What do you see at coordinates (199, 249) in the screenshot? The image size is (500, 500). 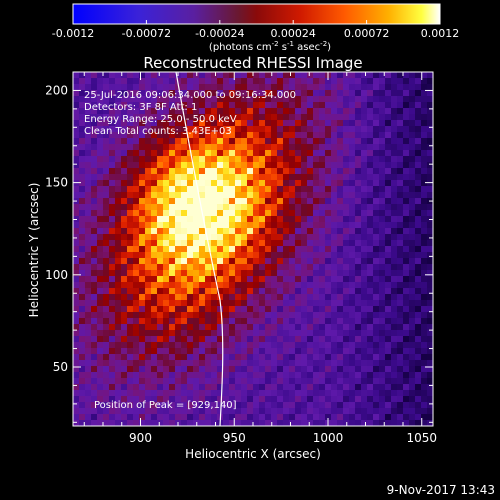 I see `solar-limb-line` at bounding box center [199, 249].